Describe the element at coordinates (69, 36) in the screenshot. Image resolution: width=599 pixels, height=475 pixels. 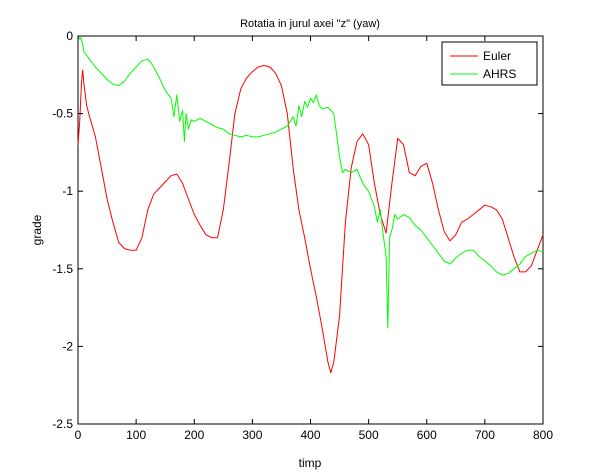
I see `y-tick-label: 0` at that location.